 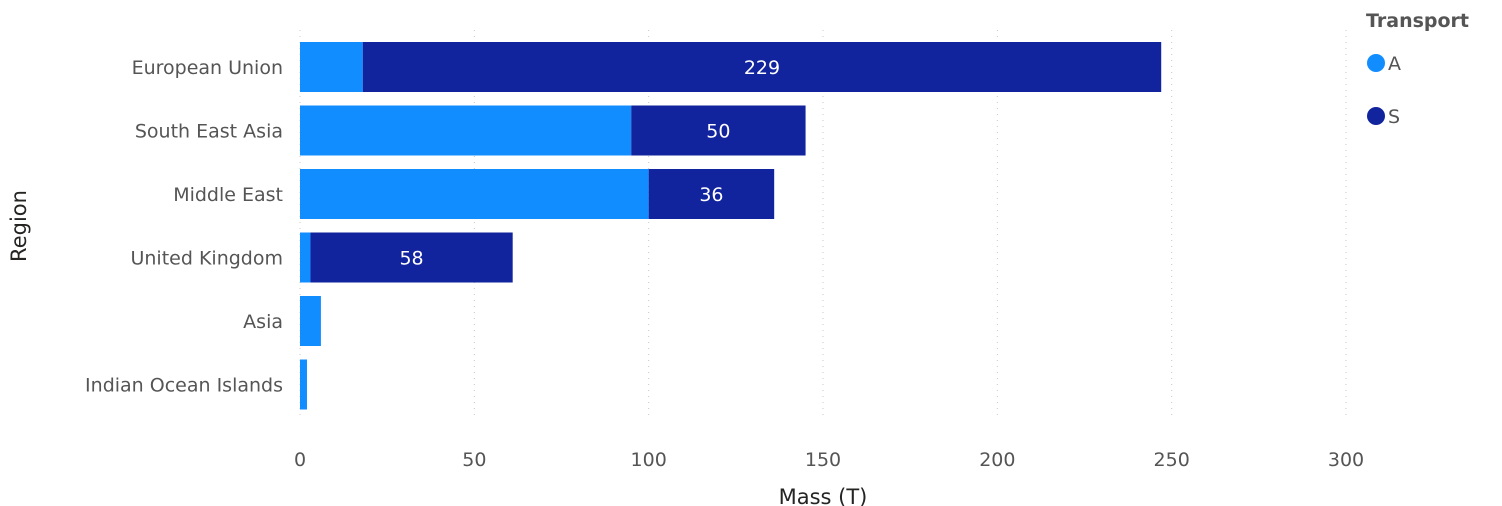 What do you see at coordinates (207, 68) in the screenshot?
I see `category-label: European Union` at bounding box center [207, 68].